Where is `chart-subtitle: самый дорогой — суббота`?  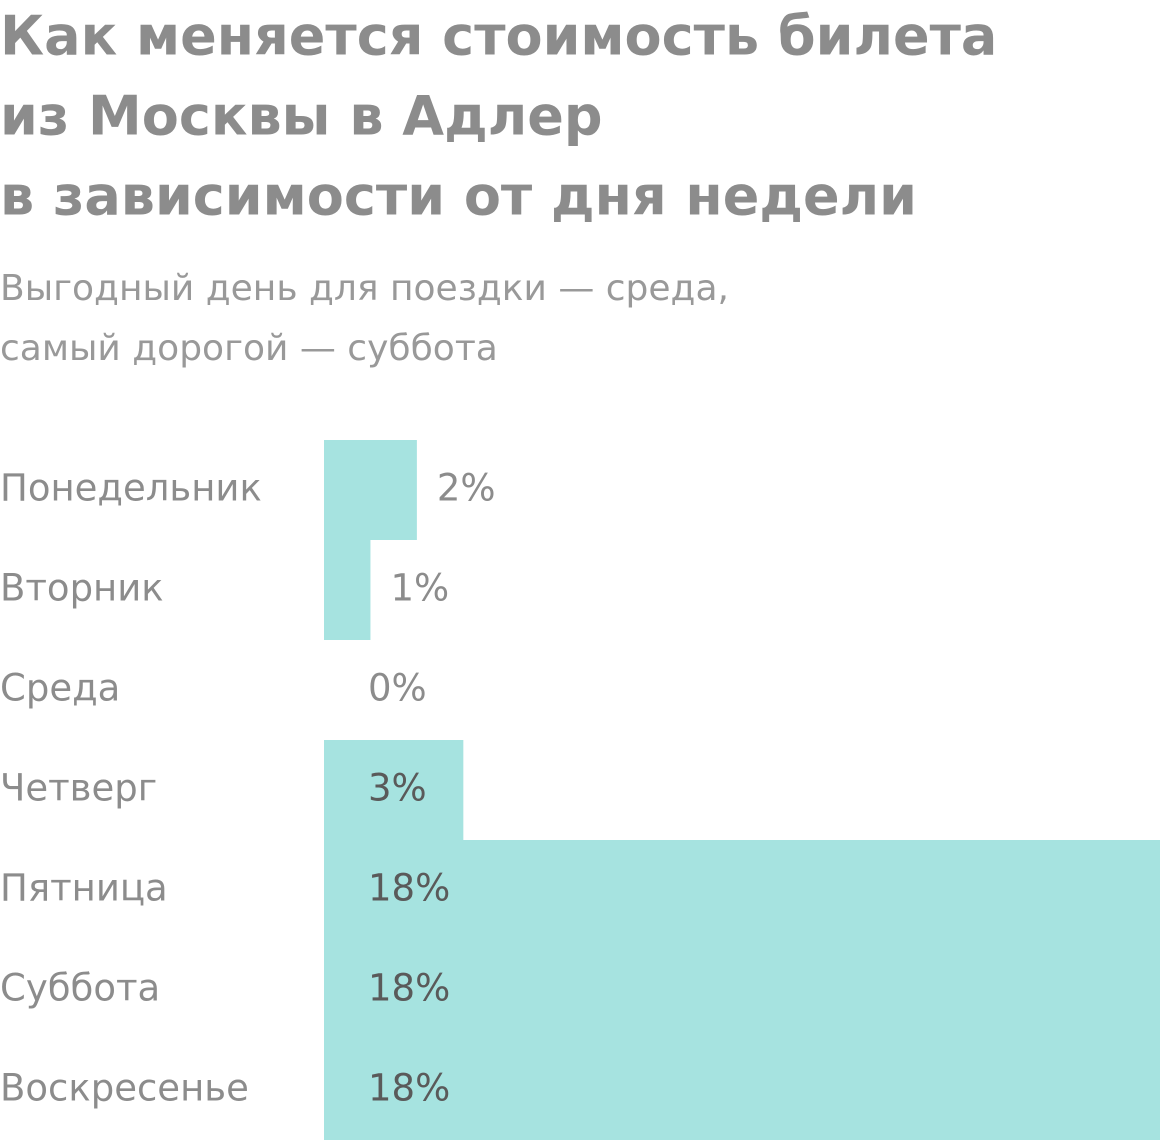
chart-subtitle: самый дорогой — суббота is located at coordinates (249, 348).